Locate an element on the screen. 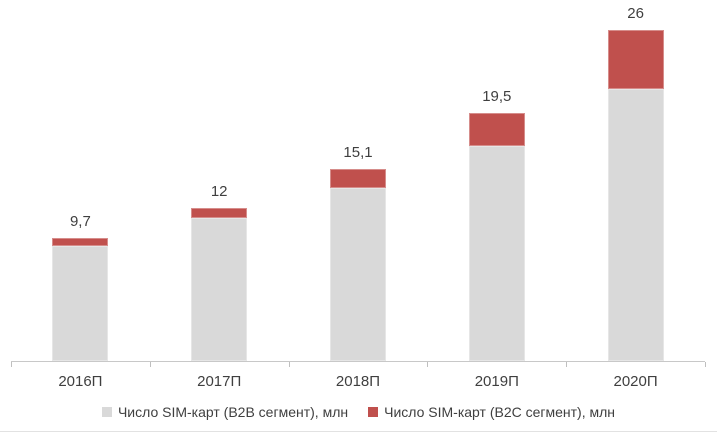 The image size is (717, 444). bar-2016п-b2c-segment is located at coordinates (80, 242).